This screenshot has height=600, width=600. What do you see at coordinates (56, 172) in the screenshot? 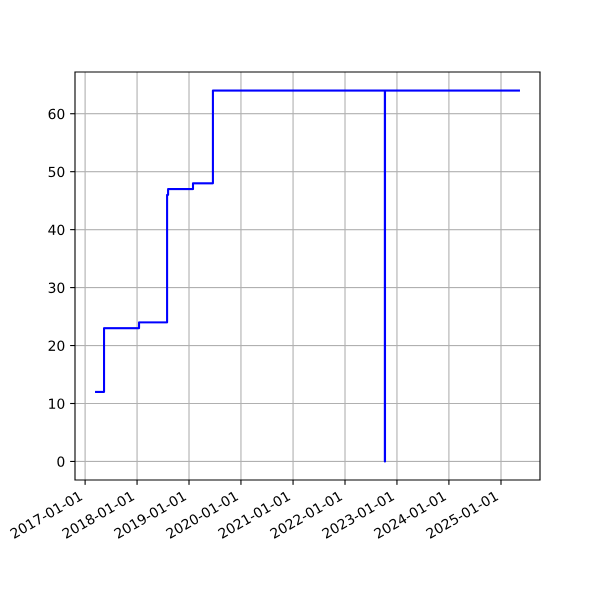
I see `y-tick-label: 50` at bounding box center [56, 172].